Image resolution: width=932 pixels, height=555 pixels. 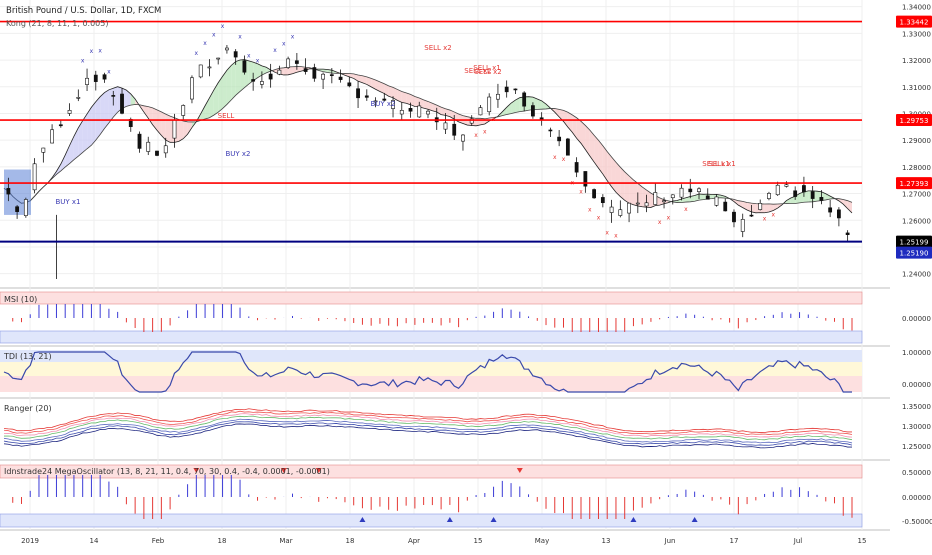 What do you see at coordinates (431, 371) in the screenshot?
I see `tdi-pane` at bounding box center [431, 371].